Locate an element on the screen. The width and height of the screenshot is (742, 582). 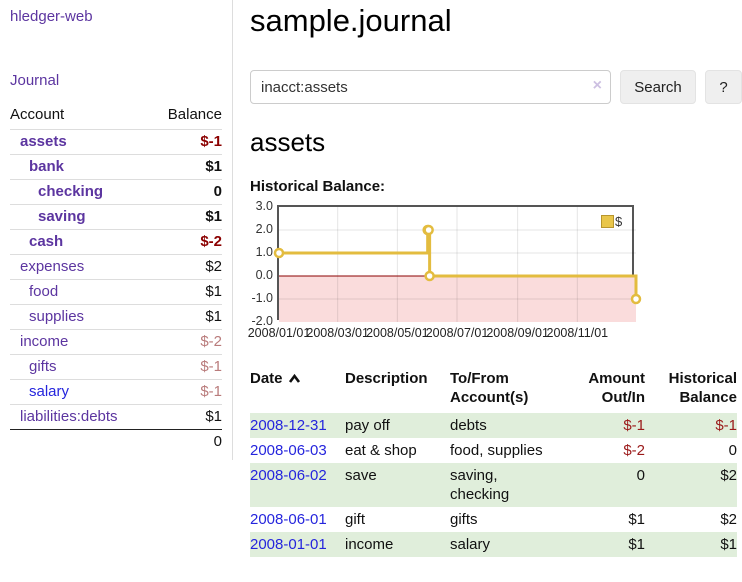
page-title: sample.journal is located at coordinates (351, 20).